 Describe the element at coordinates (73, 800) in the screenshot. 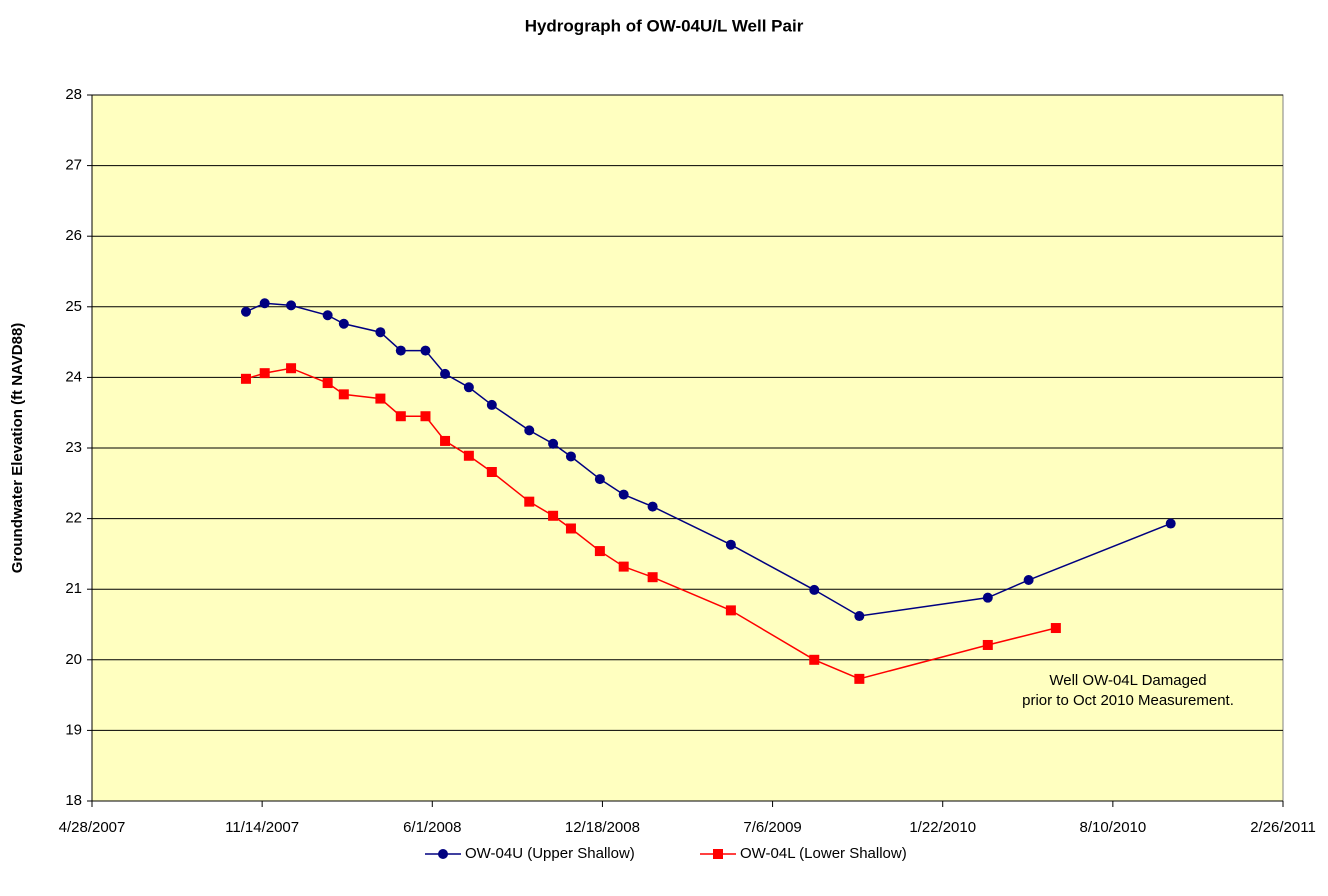

I see `y-tick-label: 18` at that location.